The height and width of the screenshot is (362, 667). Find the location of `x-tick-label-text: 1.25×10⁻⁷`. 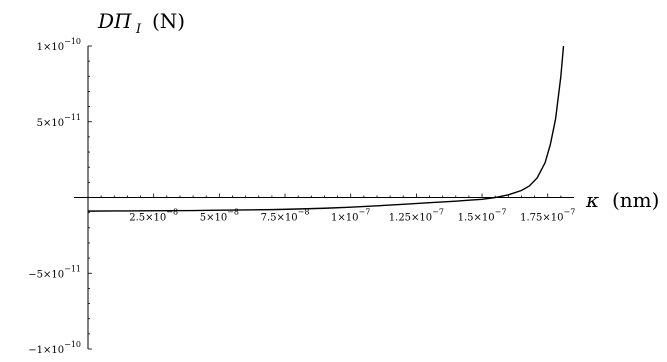

x-tick-label-text: 1.25×10⁻⁷ is located at coordinates (416, 216).